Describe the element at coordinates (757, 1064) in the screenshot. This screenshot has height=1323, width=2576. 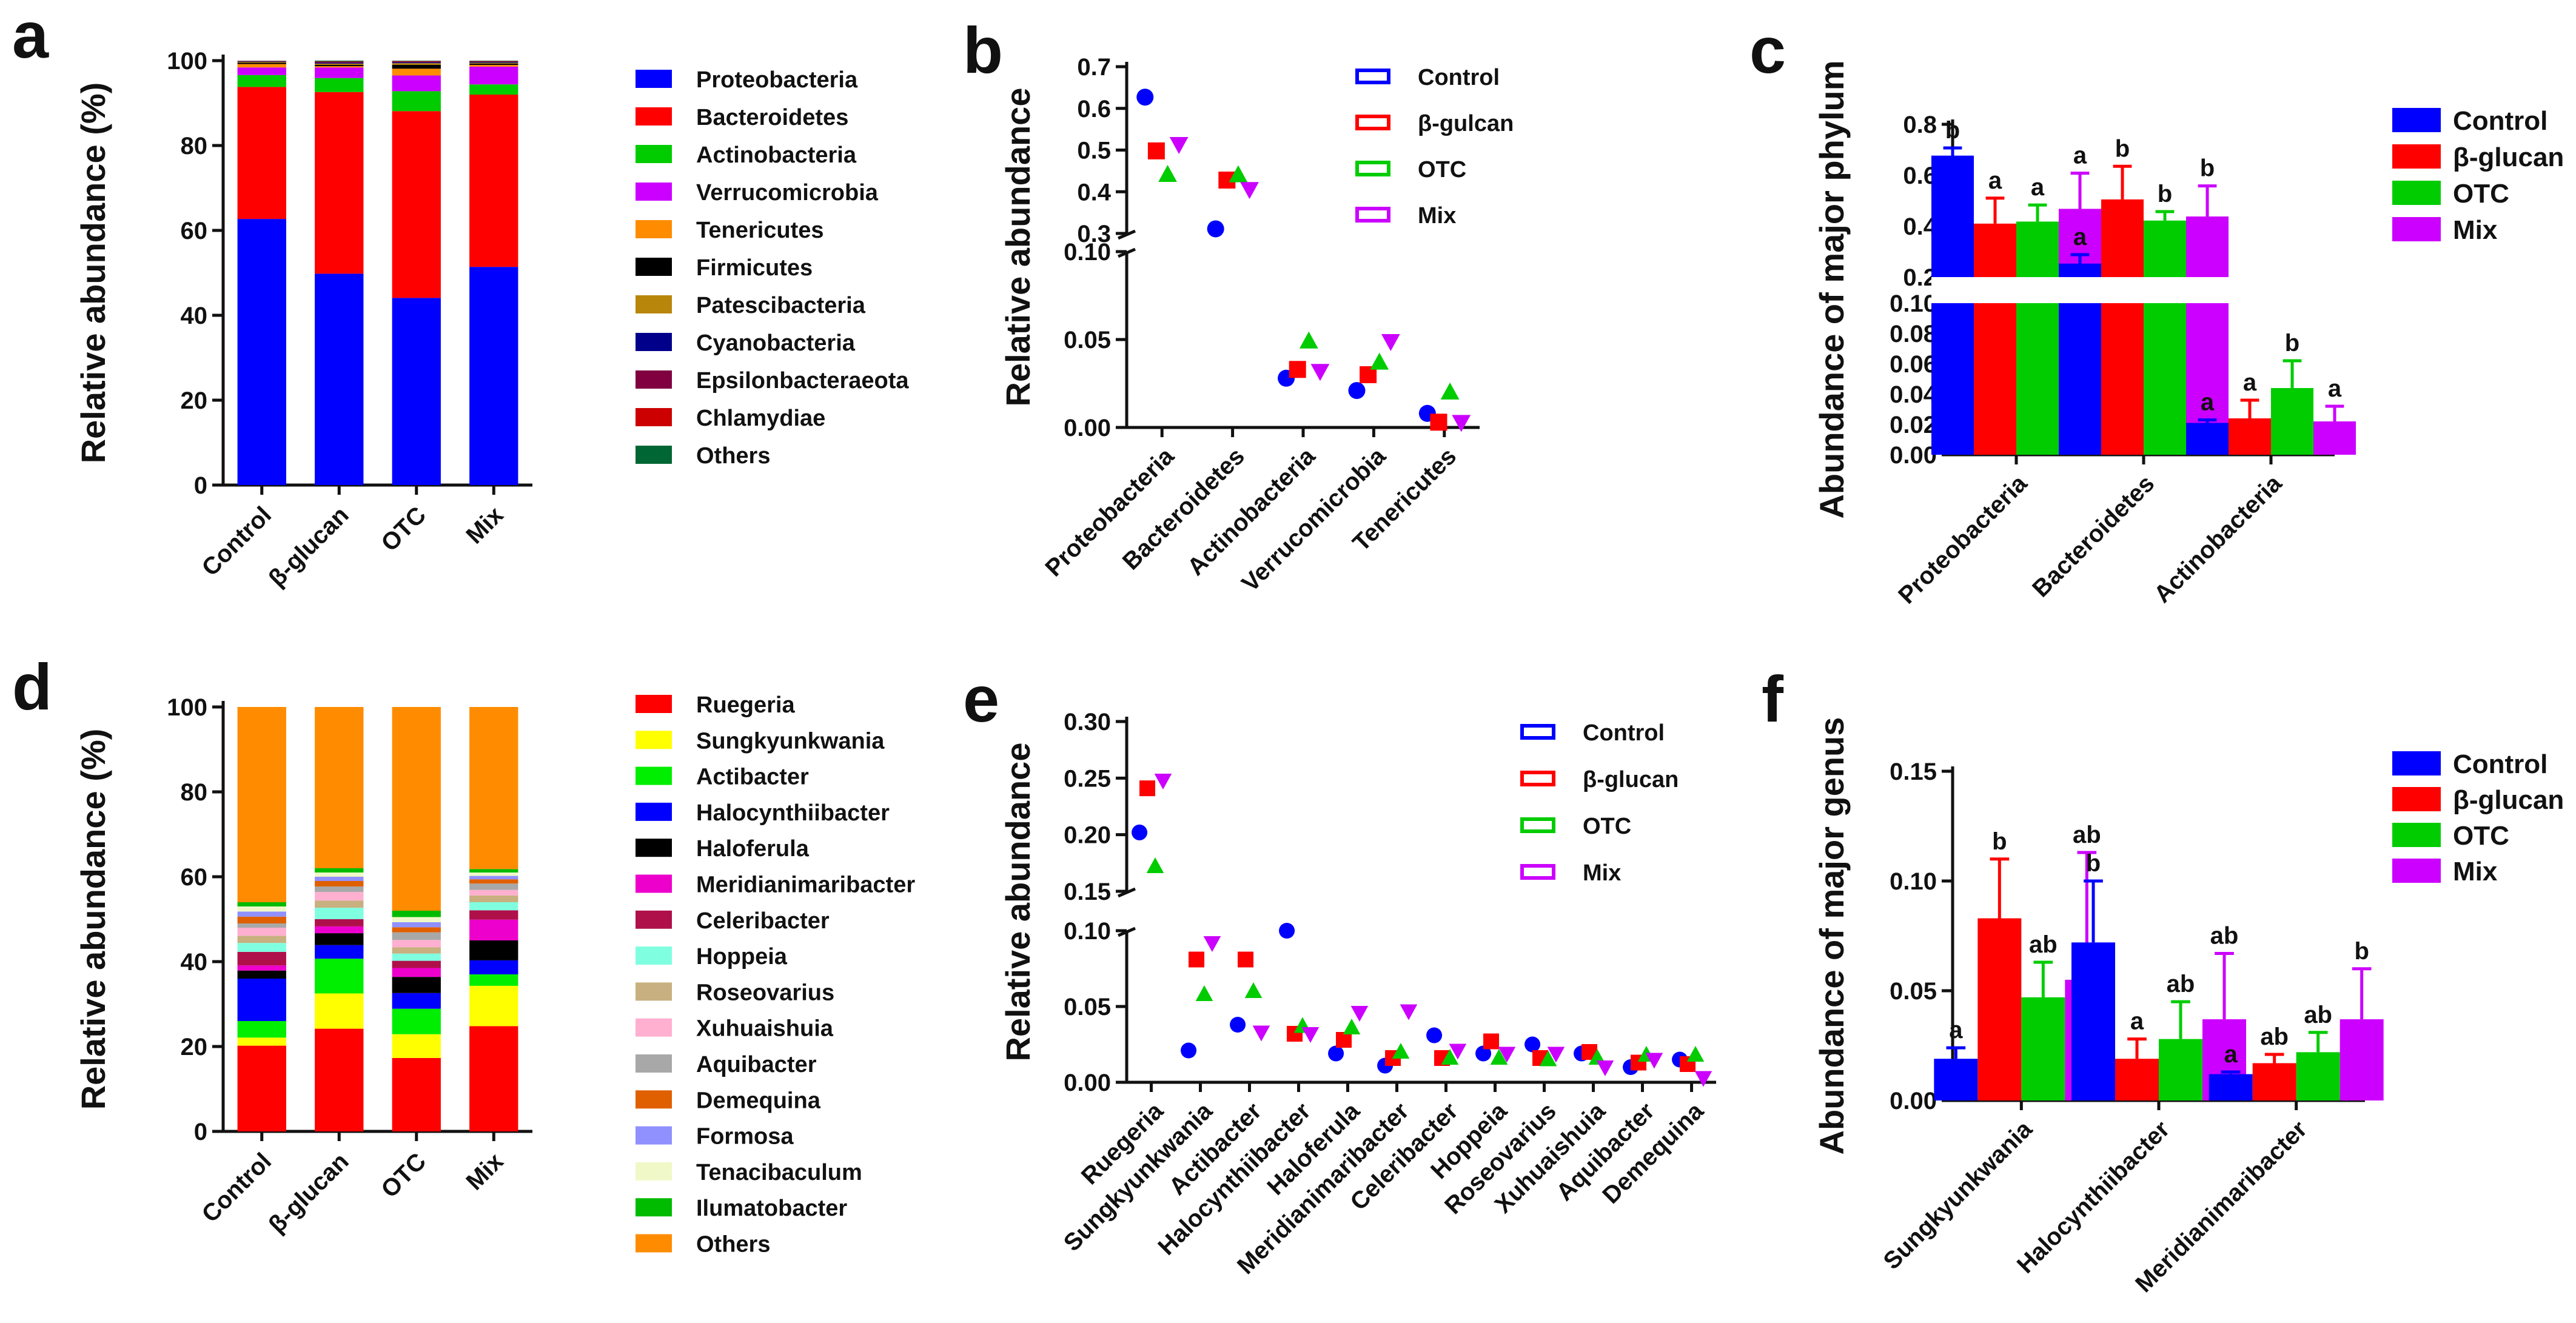
I see `panel-d-legend-label: Aquibacter` at that location.